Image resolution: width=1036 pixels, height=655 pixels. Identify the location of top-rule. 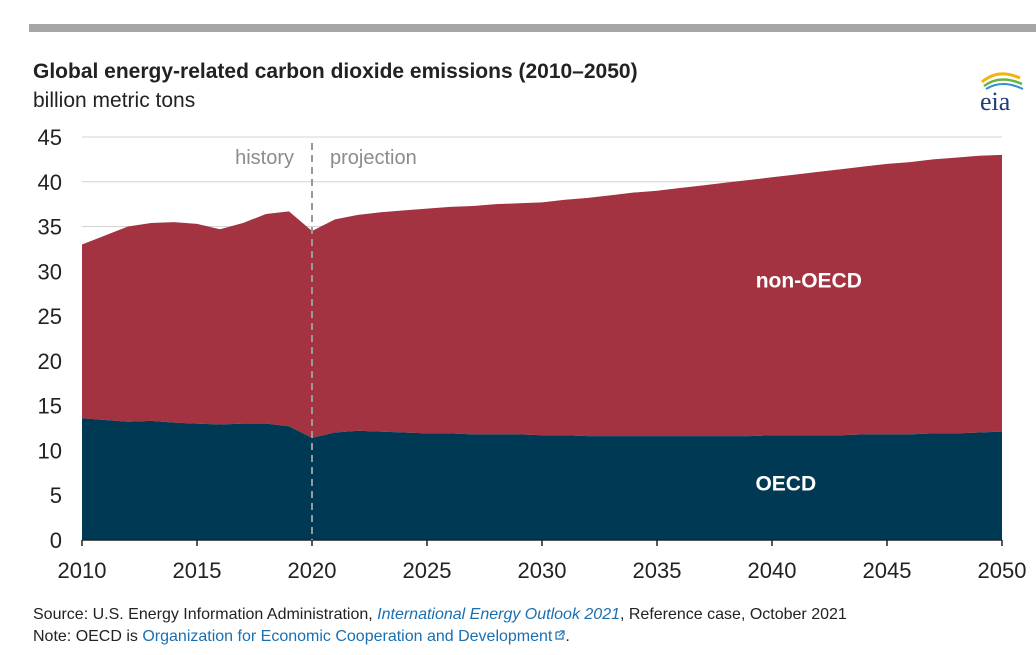
(532, 28).